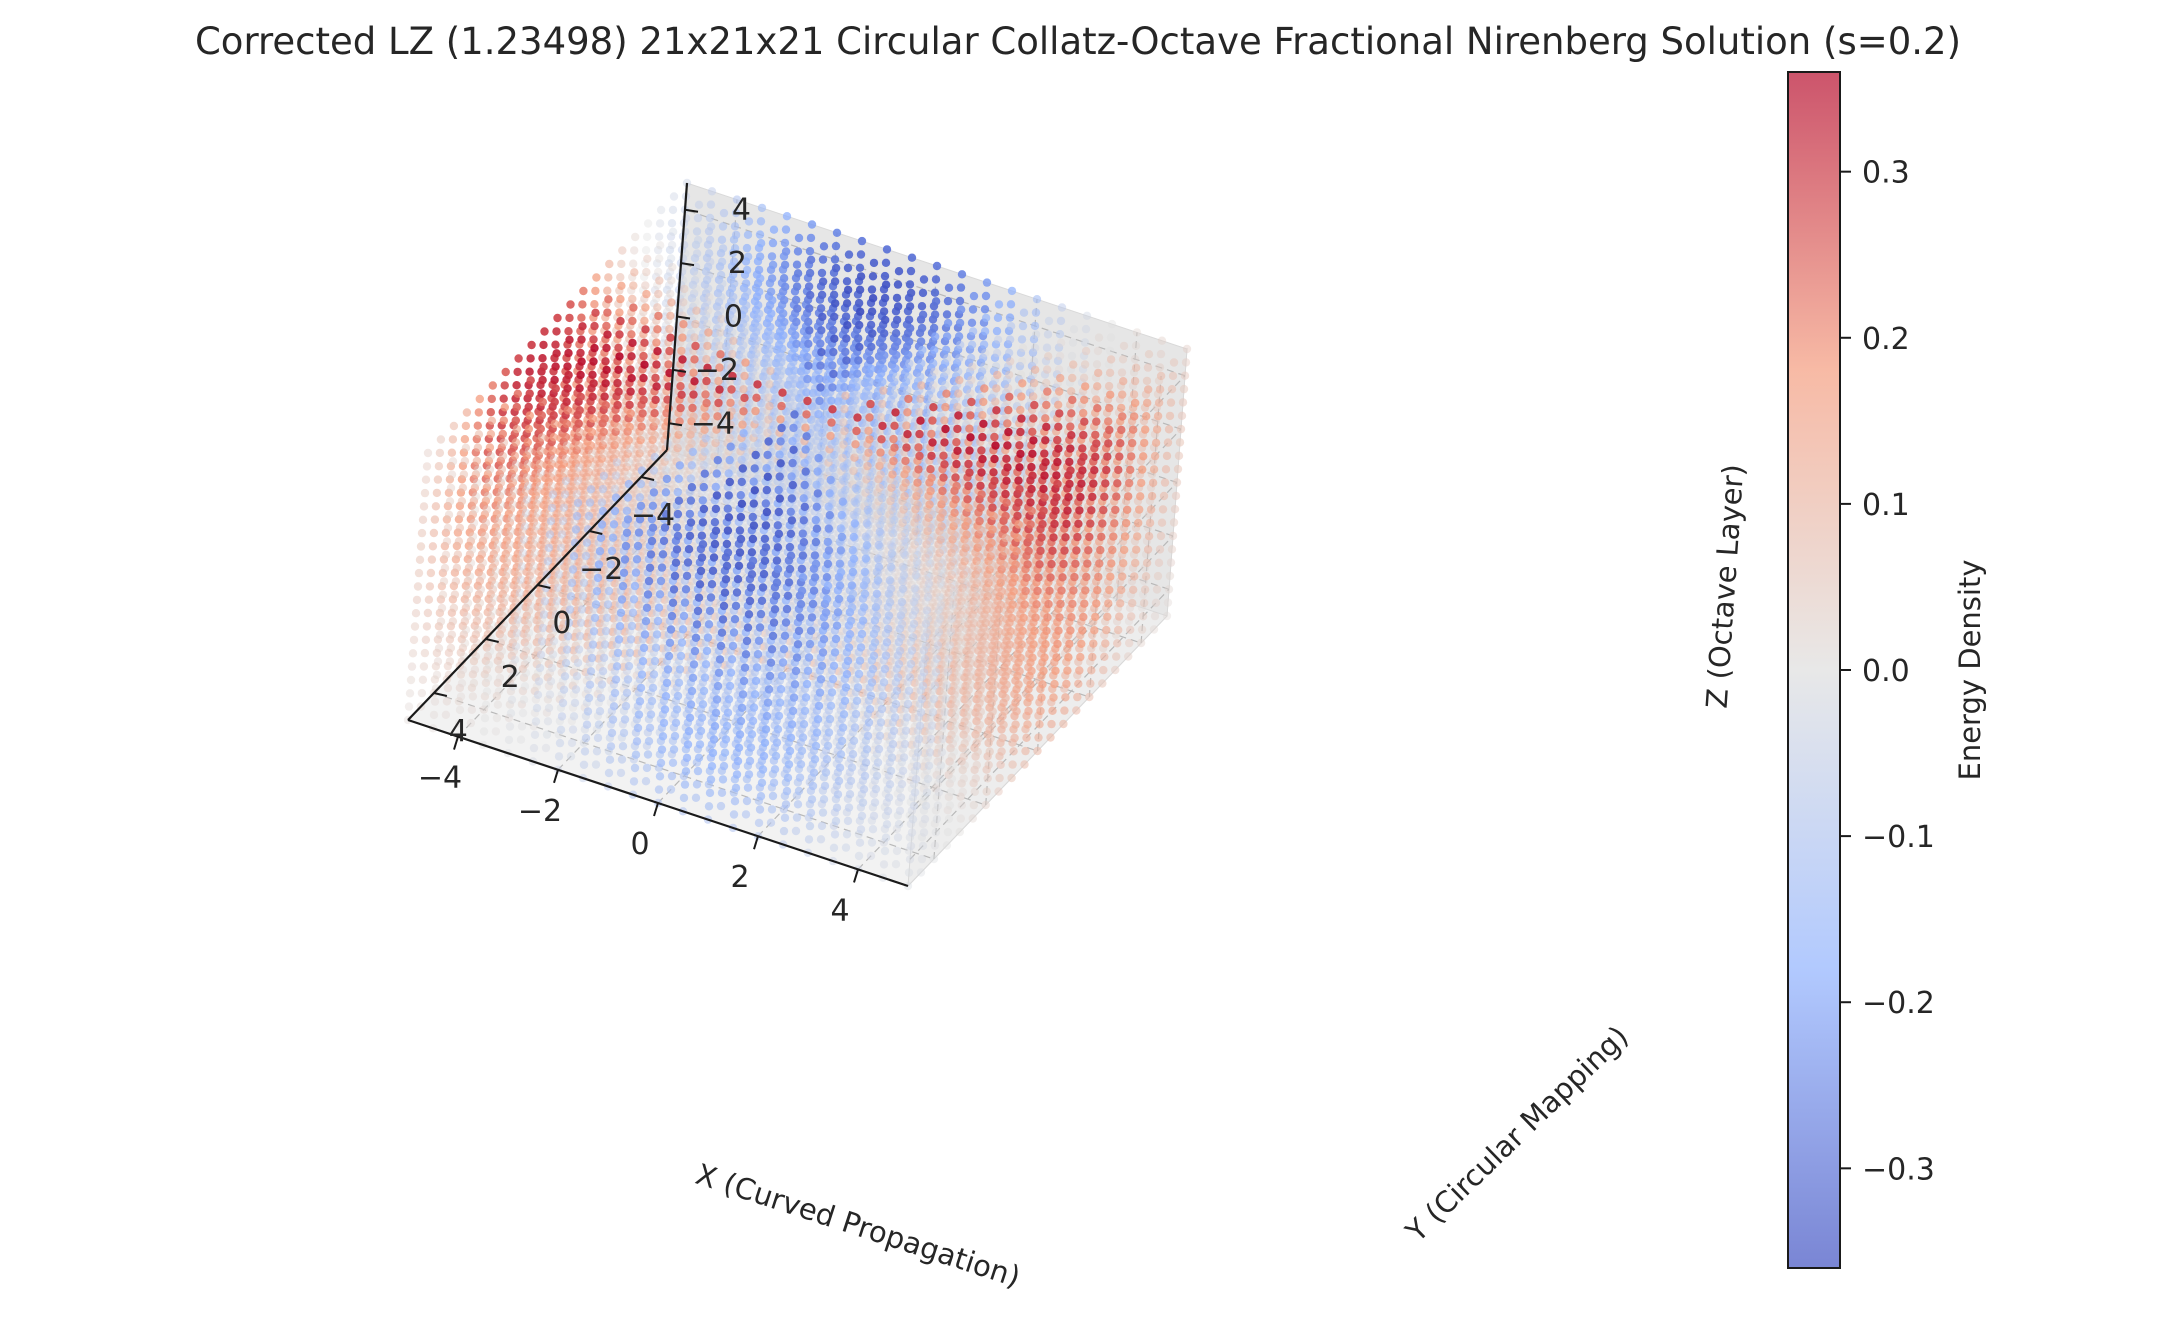 The image size is (2164, 1322). Describe the element at coordinates (1043, 671) in the screenshot. I see `grid-line-z-leftwall` at that location.